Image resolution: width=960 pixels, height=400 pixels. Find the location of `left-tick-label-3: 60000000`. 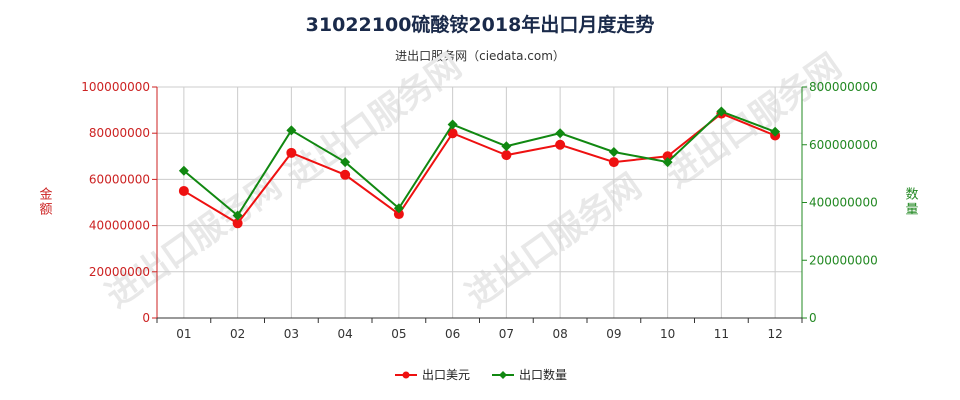

left-tick-label-3: 60000000 is located at coordinates (119, 179).